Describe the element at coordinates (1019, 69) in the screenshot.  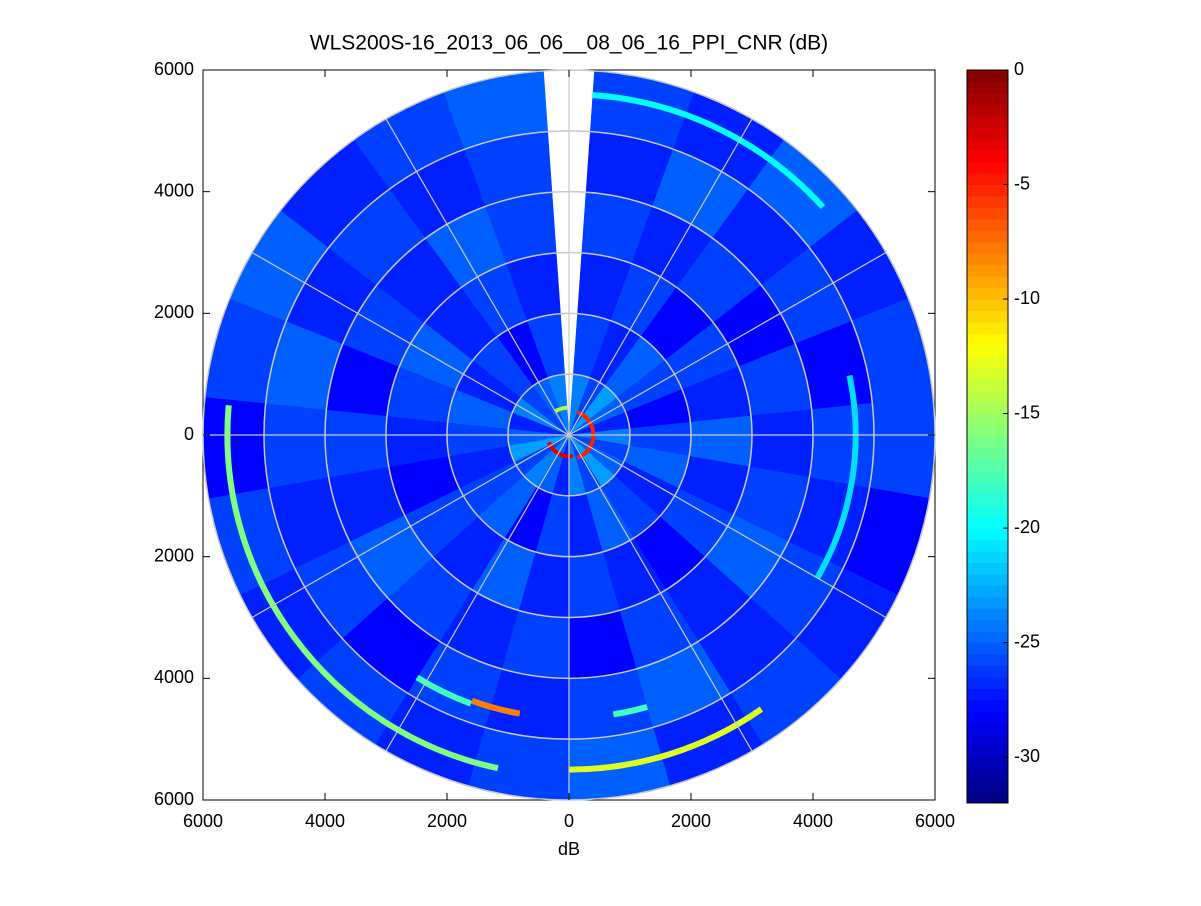
I see `colorbar-tick-label: 0` at that location.